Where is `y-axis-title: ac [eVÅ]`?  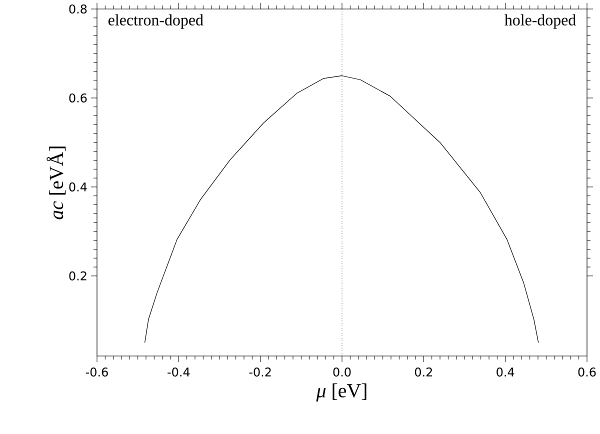 y-axis-title: ac [eVÅ] is located at coordinates (56, 183).